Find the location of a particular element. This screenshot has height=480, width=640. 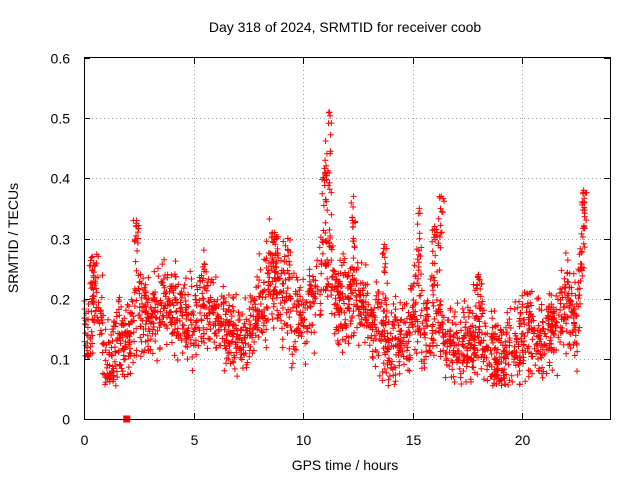

y-tick-label: 0.3 is located at coordinates (61, 240).